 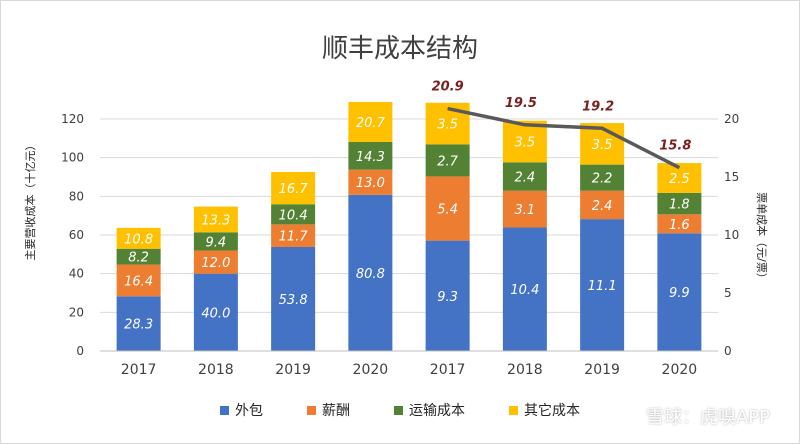 I want to click on per-ticket-cost-line, so click(x=564, y=138).